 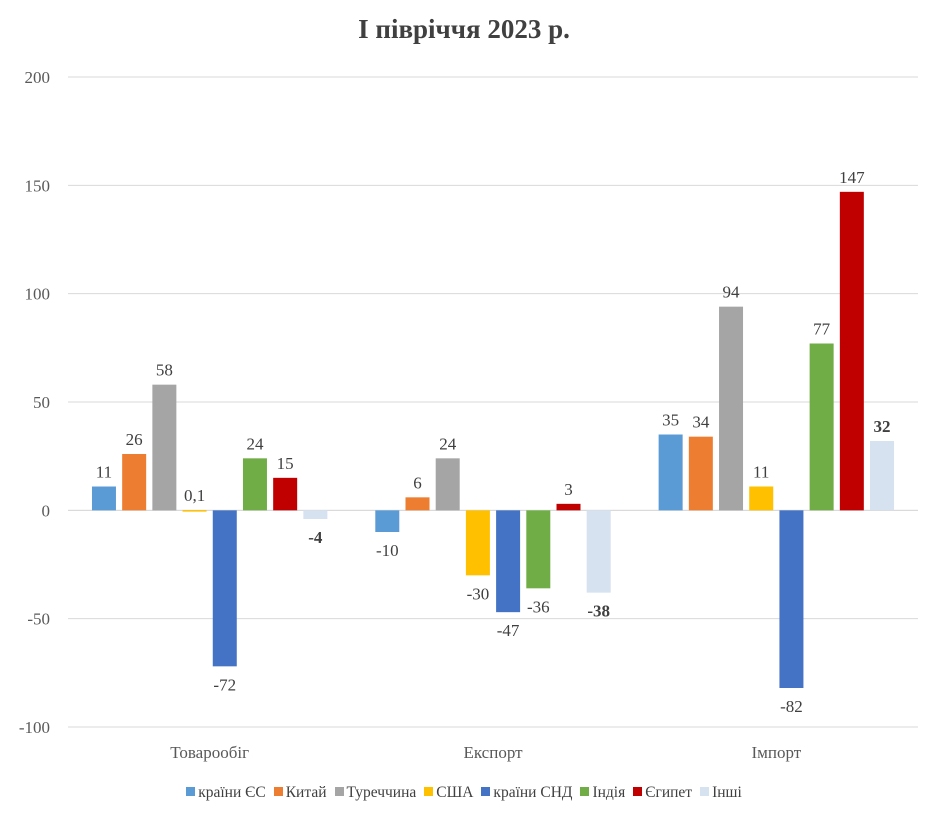 What do you see at coordinates (41, 402) in the screenshot?
I see `y-tick-label: 50` at bounding box center [41, 402].